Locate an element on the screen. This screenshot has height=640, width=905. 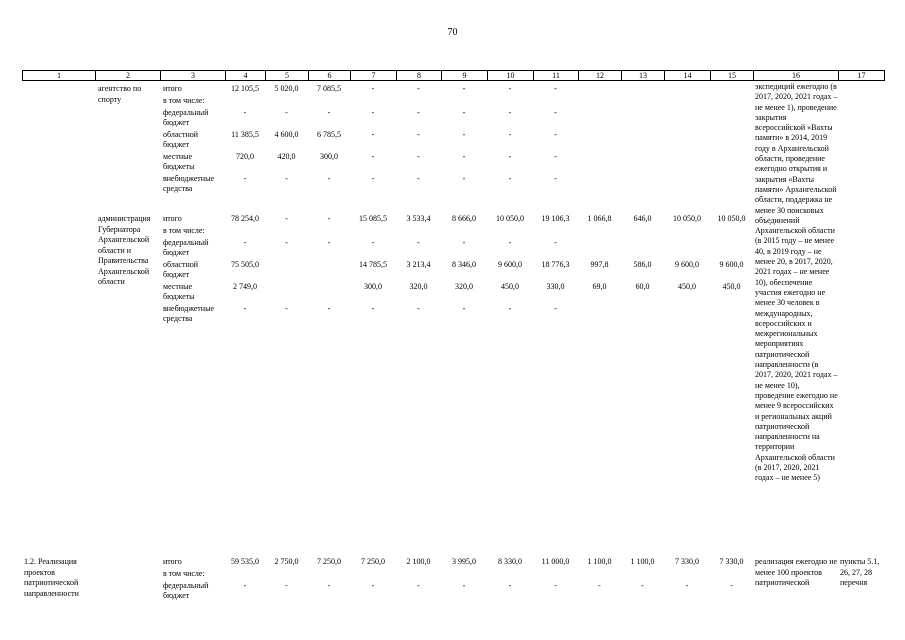
value-cell: 60,0 is located at coordinates (642, 286).